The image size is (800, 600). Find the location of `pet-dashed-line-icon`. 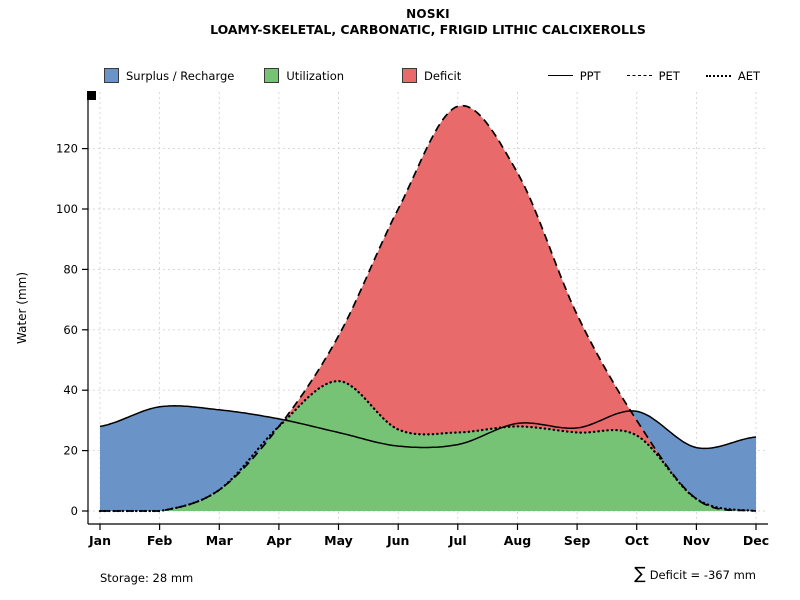

pet-dashed-line-icon is located at coordinates (639, 75).